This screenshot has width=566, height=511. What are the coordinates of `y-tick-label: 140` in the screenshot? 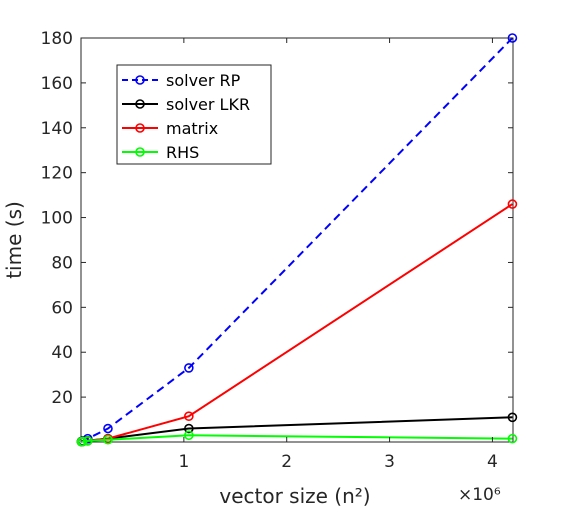 It's located at (57, 129).